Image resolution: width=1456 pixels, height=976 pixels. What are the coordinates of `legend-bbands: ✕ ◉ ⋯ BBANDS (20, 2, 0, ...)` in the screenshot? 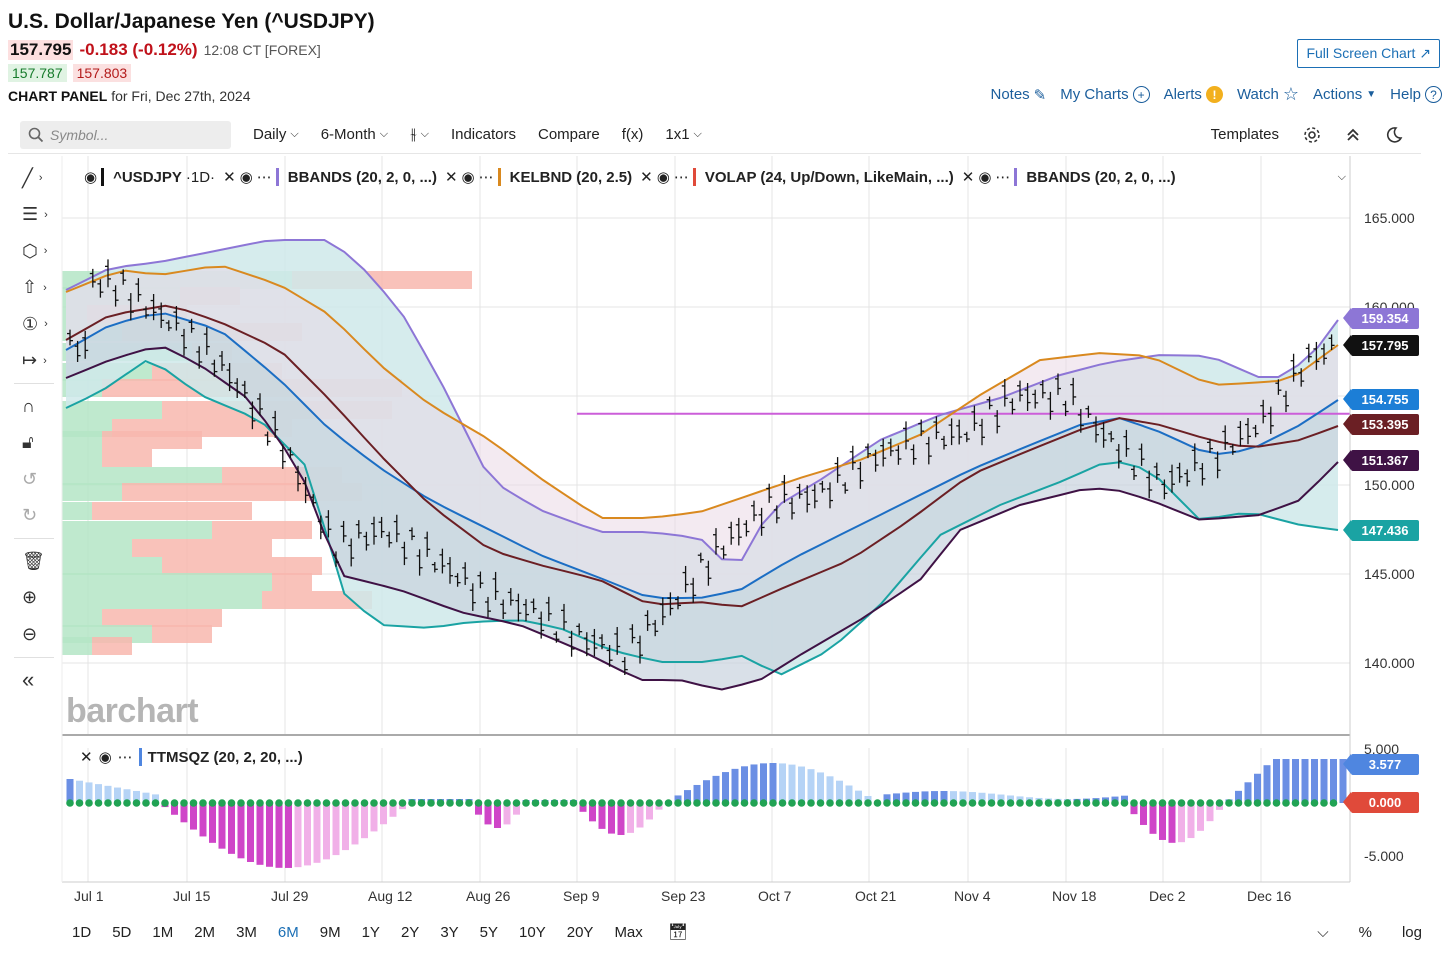 It's located at (330, 177).